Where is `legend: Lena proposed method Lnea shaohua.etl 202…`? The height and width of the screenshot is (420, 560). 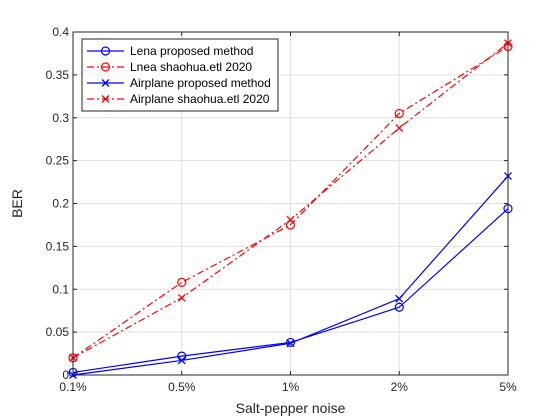 legend: Lena proposed method Lnea shaohua.etl 202… is located at coordinates (180, 75).